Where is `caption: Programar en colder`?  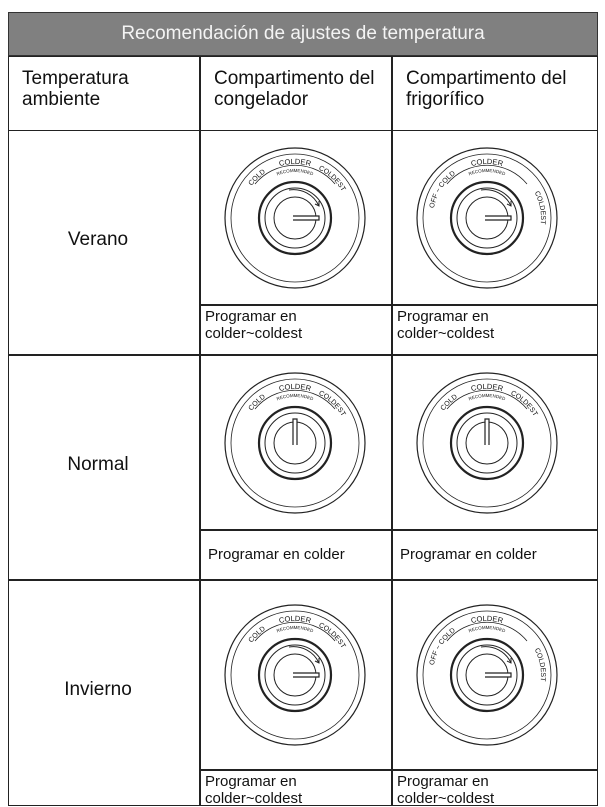 caption: Programar en colder is located at coordinates (276, 554).